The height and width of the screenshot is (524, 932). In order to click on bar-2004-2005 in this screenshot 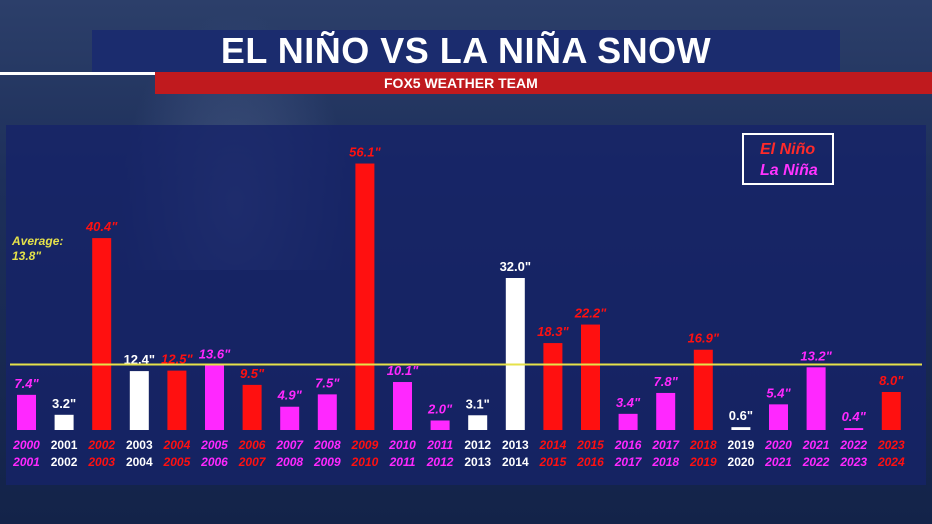, I will do `click(177, 400)`.